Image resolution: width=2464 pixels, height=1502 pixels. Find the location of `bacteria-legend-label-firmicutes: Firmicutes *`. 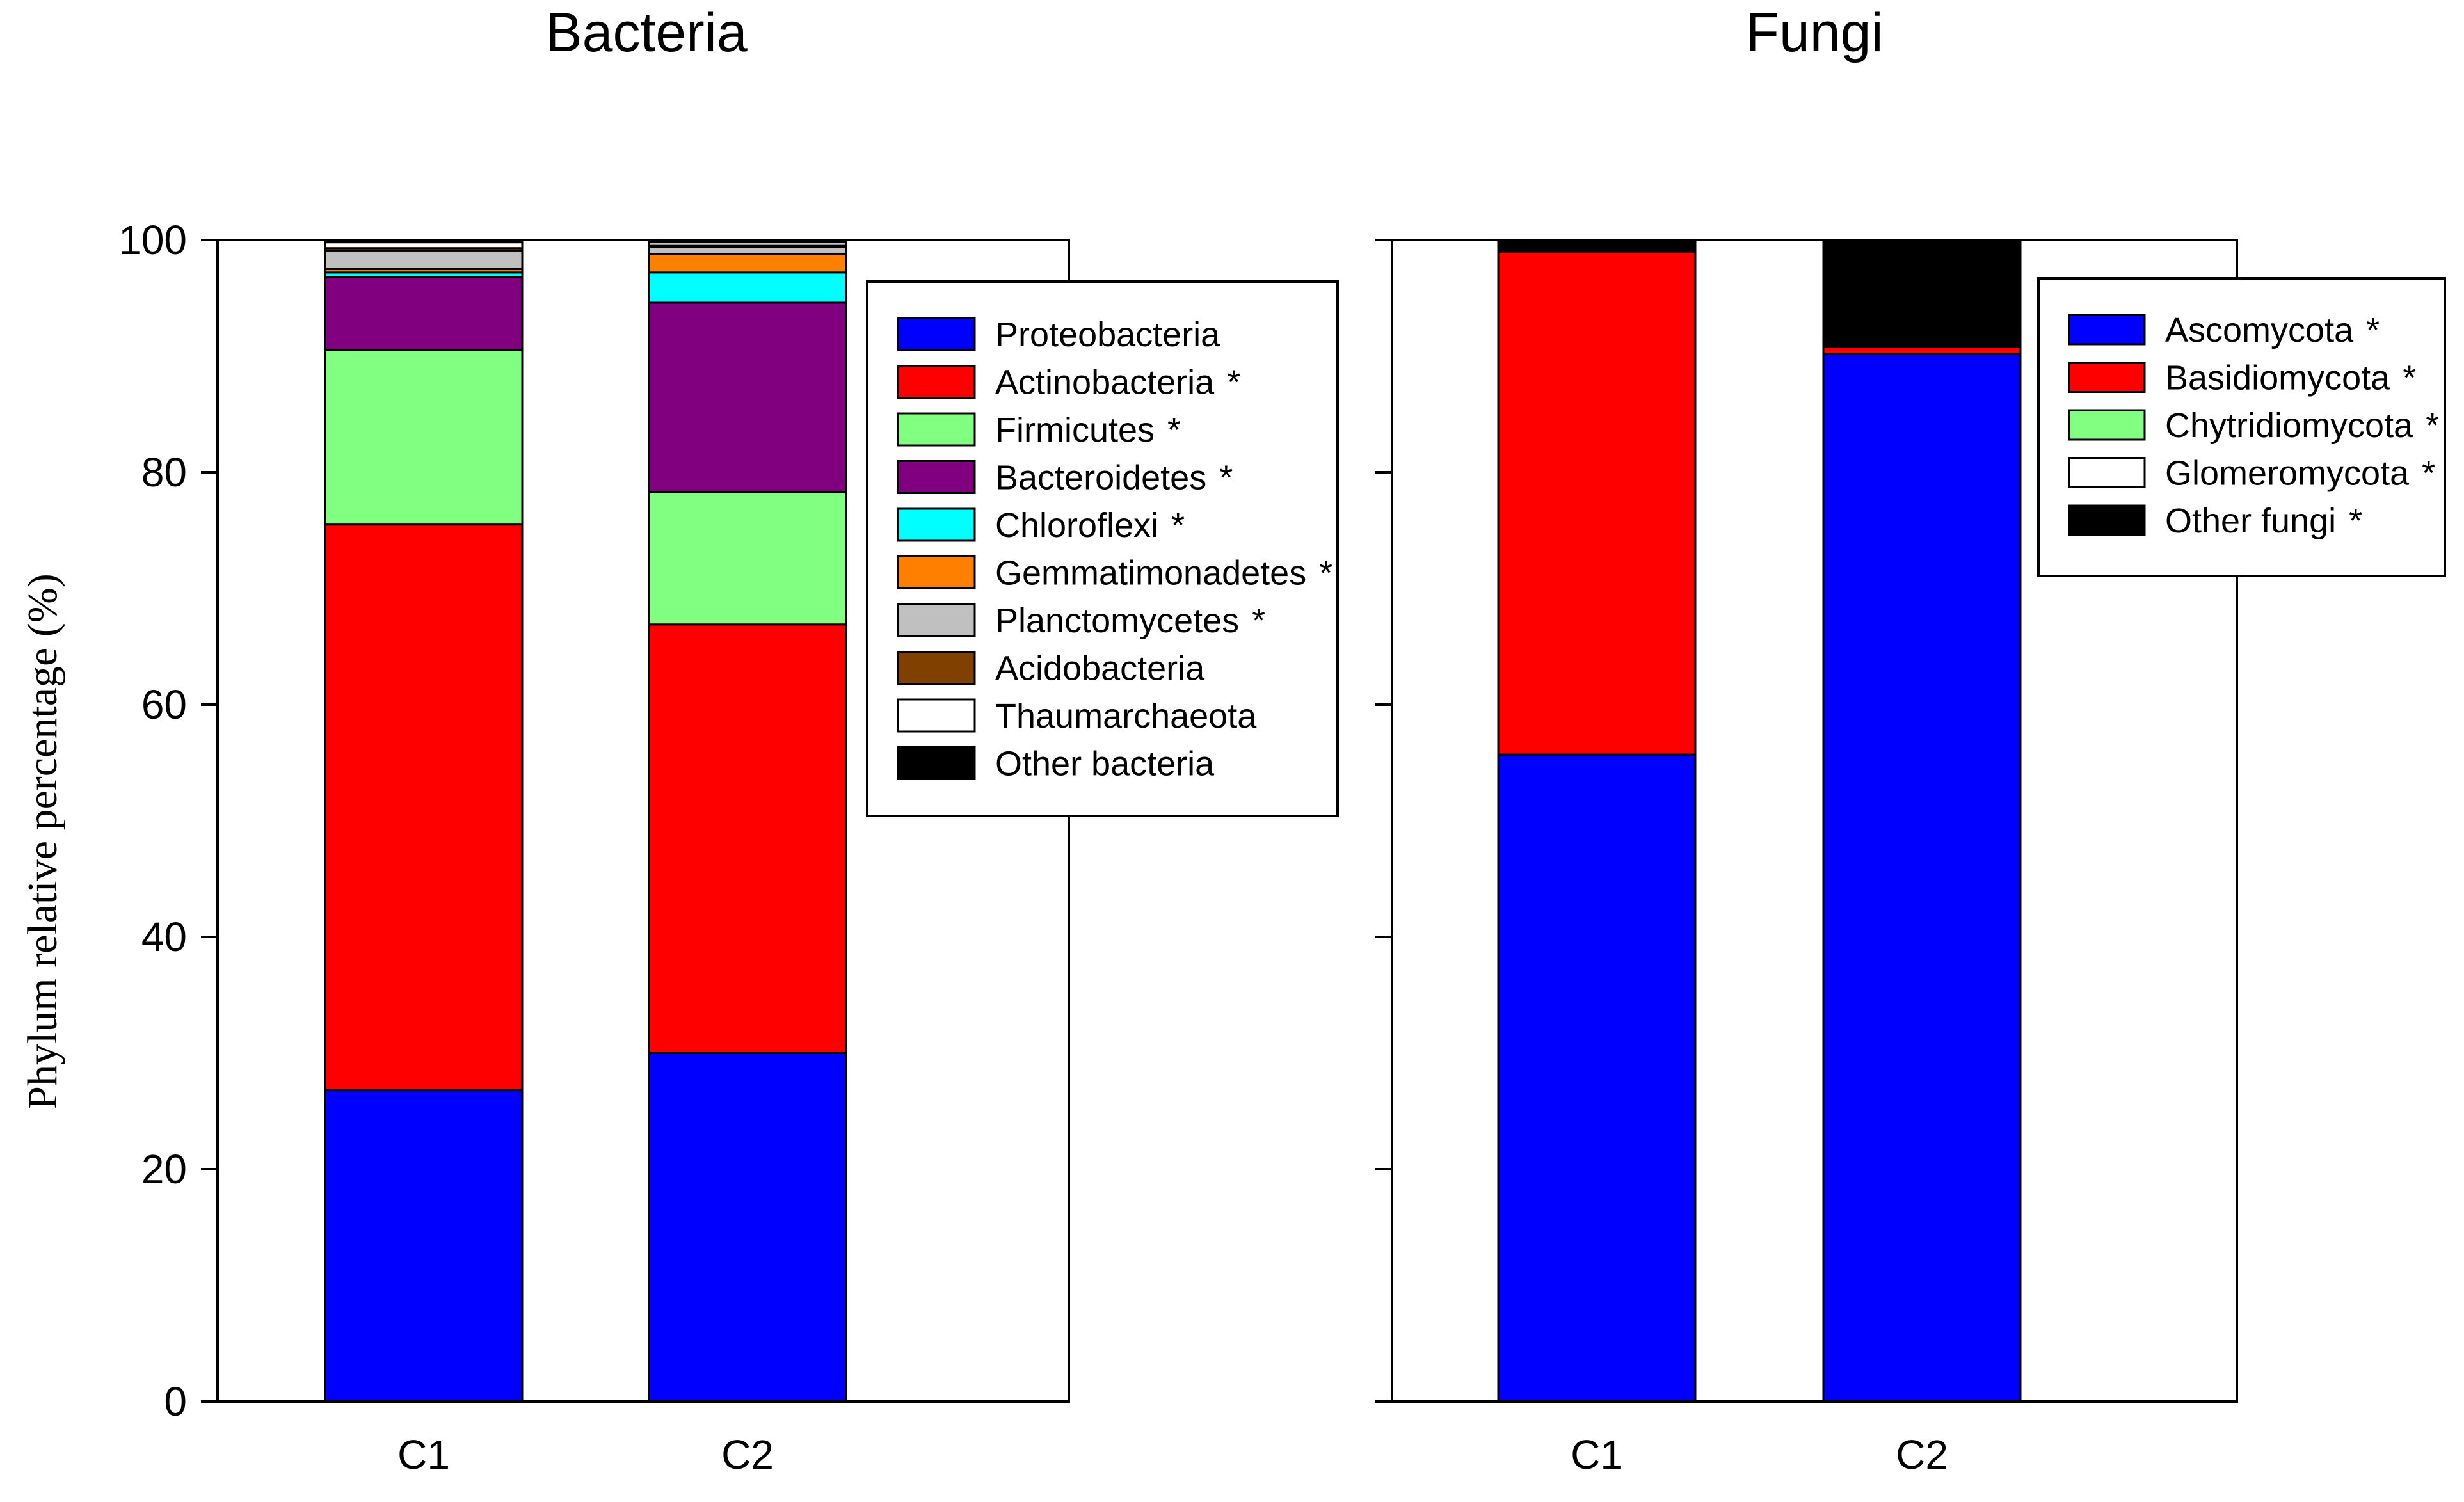

bacteria-legend-label-firmicutes: Firmicutes * is located at coordinates (1088, 430).